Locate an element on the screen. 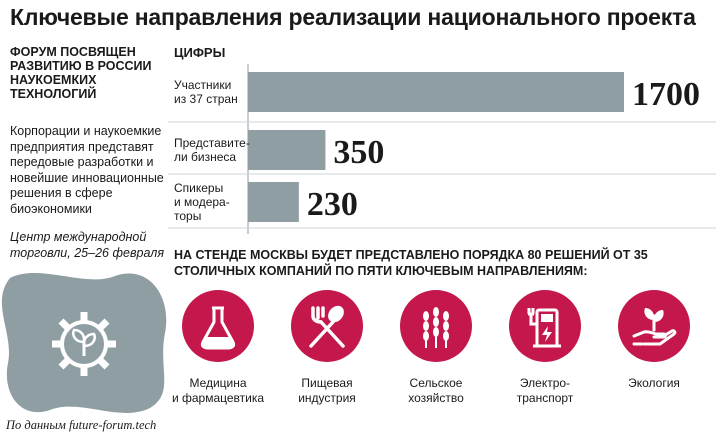 This screenshot has height=440, width=720. direction-label: Сельское хозяйство is located at coordinates (436, 390).